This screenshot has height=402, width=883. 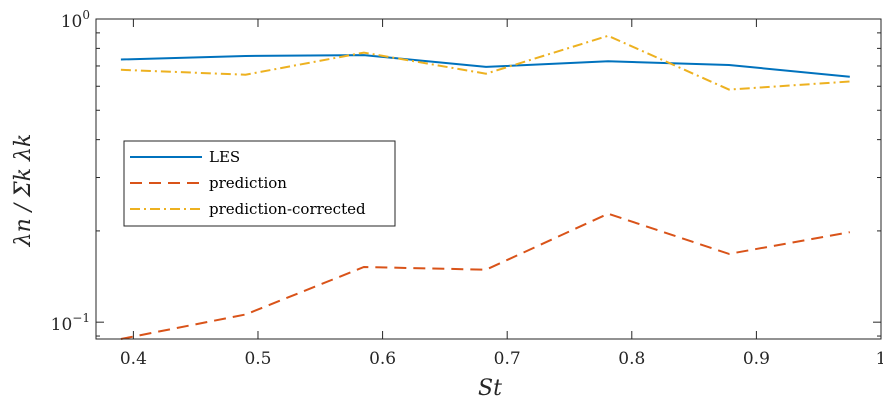 I want to click on x-tick-label: 0.4, so click(x=133, y=359).